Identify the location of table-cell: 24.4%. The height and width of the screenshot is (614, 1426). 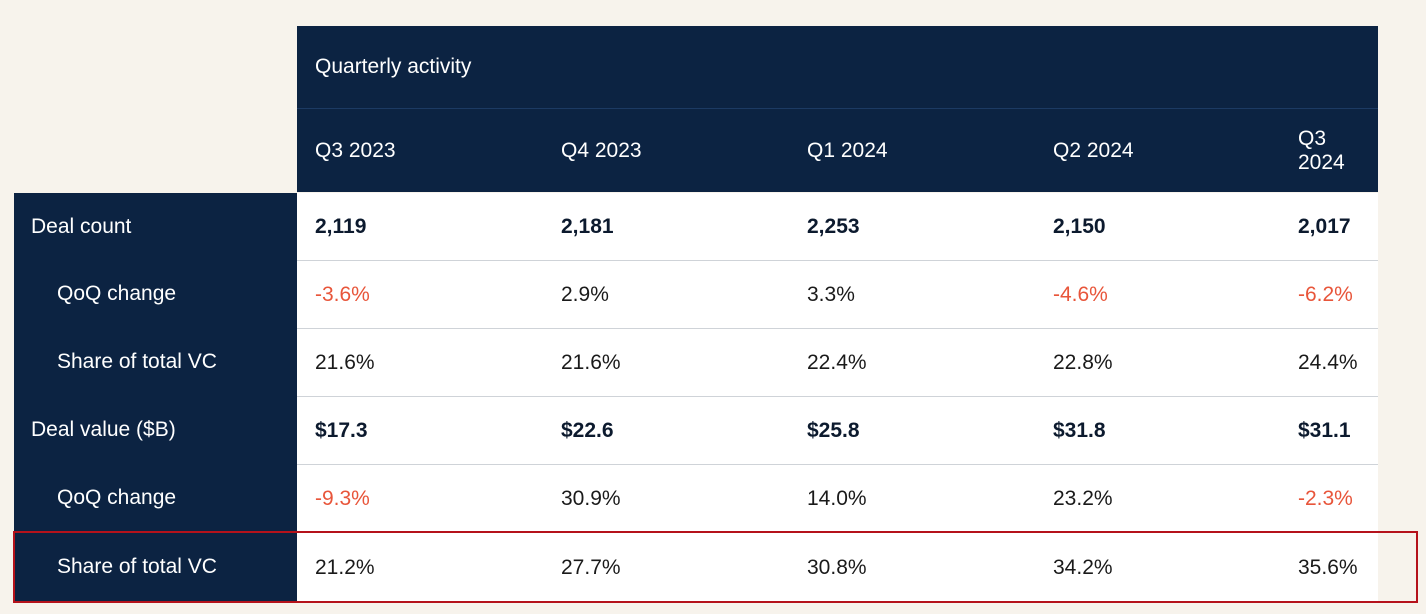
(1328, 362).